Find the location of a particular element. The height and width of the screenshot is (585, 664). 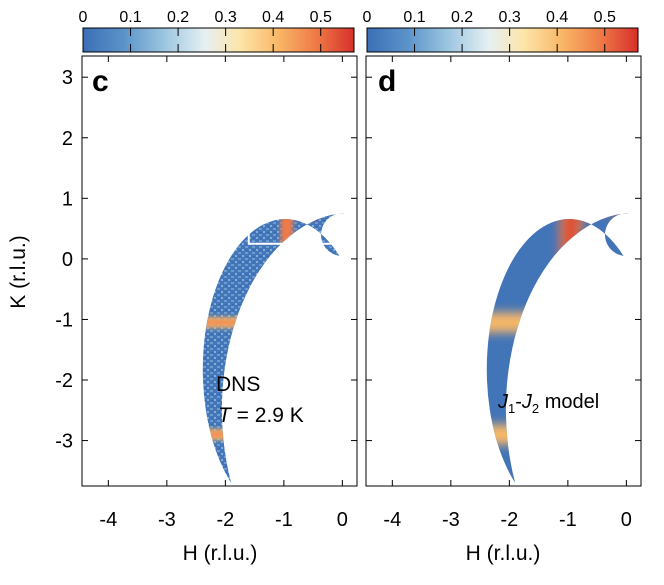

panel-c-ylabel: K (r.l.u.) is located at coordinates (18, 272).